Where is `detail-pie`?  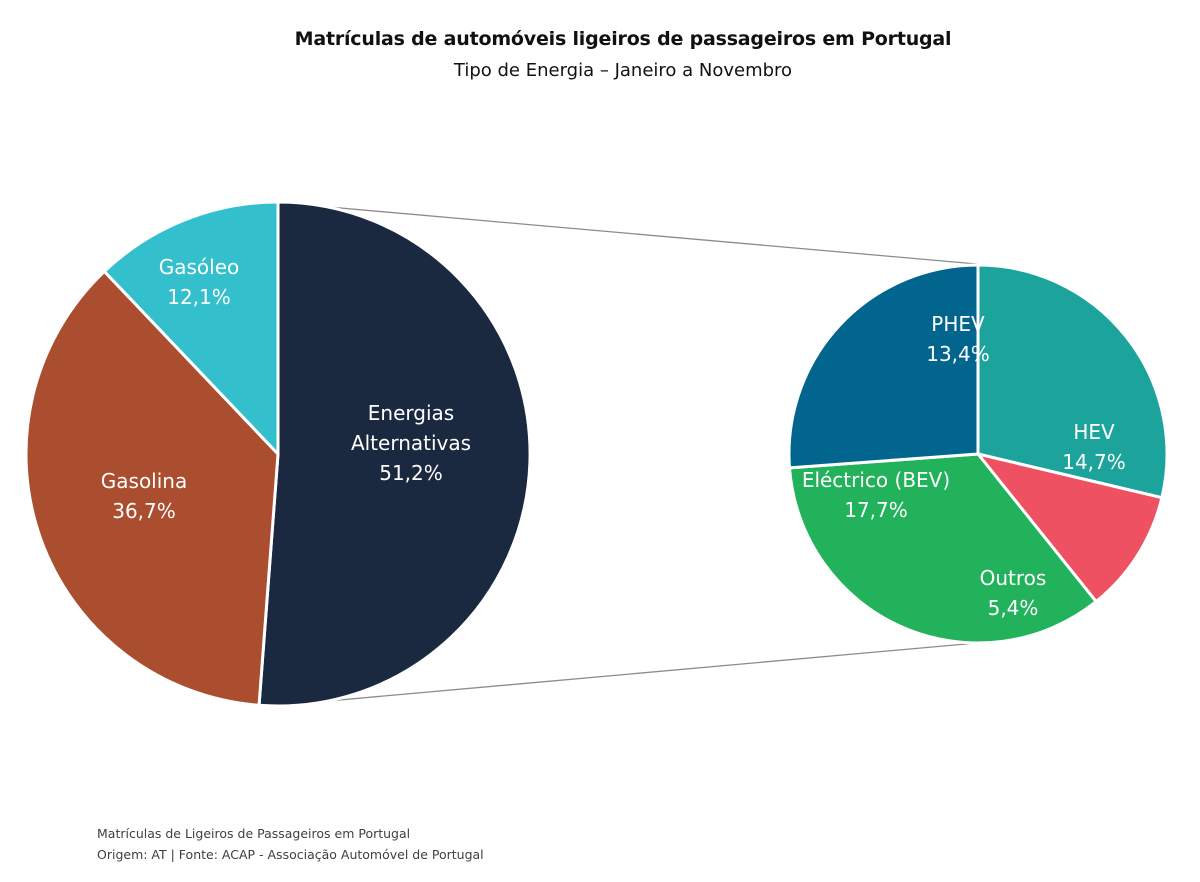
detail-pie is located at coordinates (978, 454).